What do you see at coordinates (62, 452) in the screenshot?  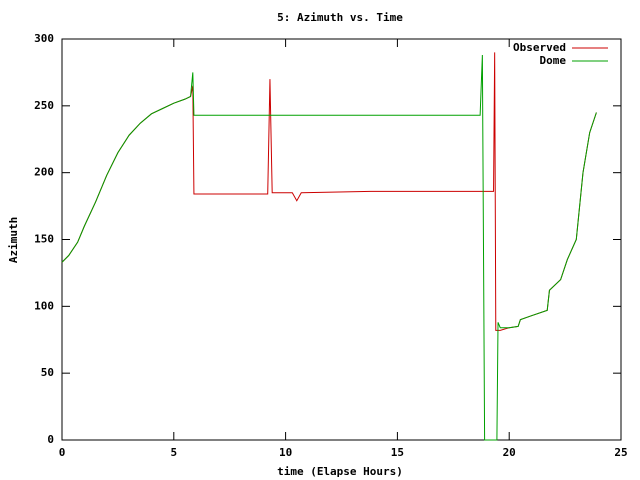 I see `x-tick-label: 0` at bounding box center [62, 452].